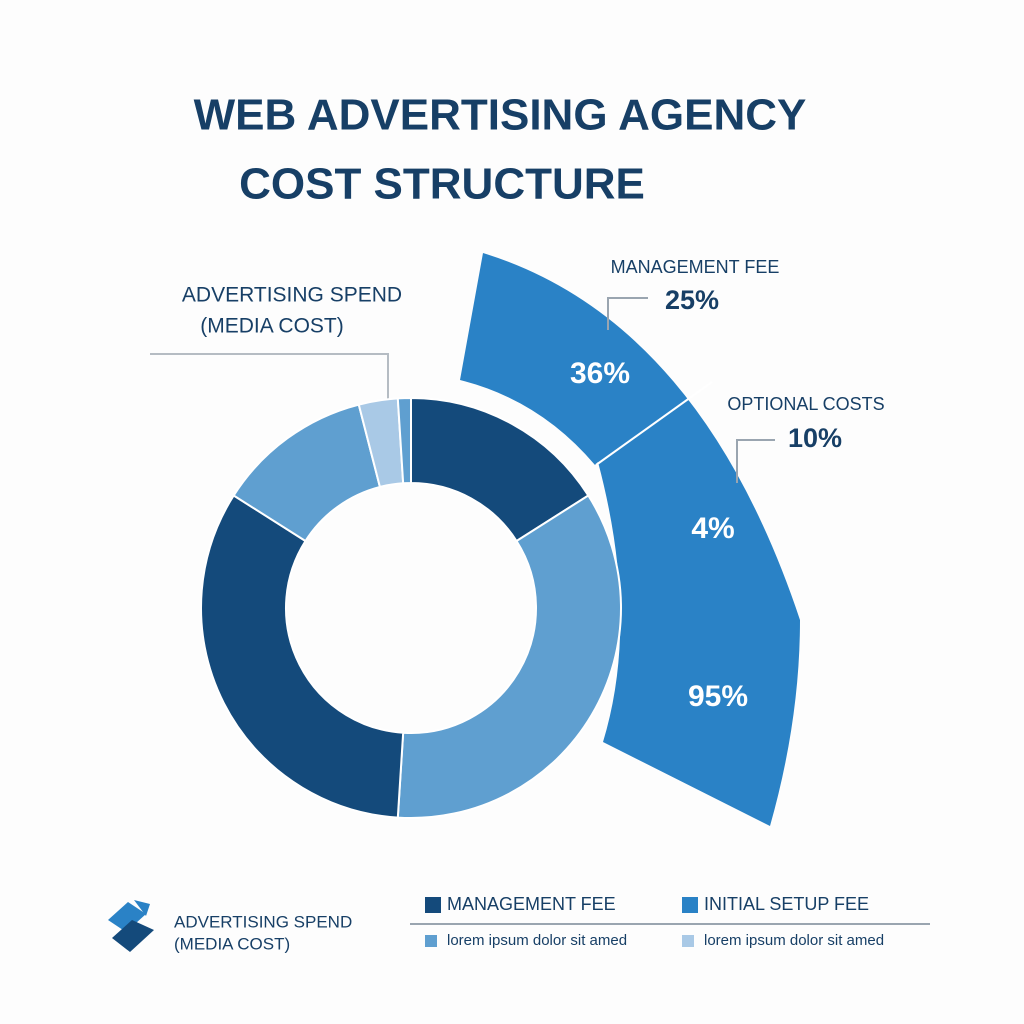  I want to click on title-line: COST STRUCTURE, so click(442, 184).